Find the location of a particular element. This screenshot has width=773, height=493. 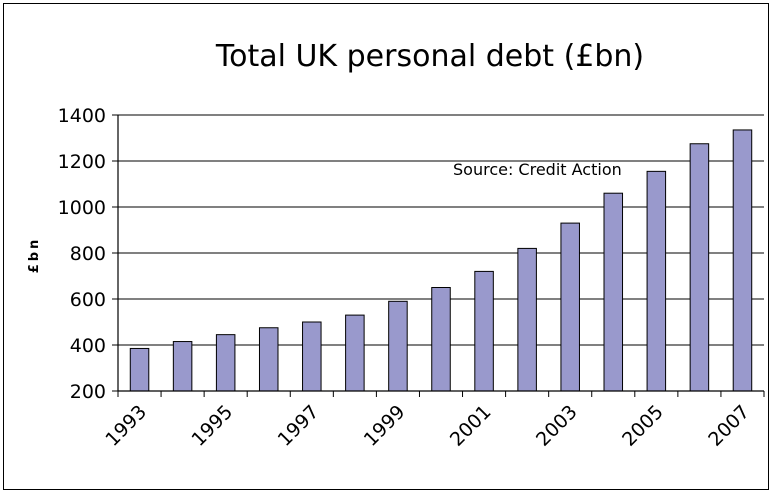

y-tick-label: 200 is located at coordinates (88, 392).